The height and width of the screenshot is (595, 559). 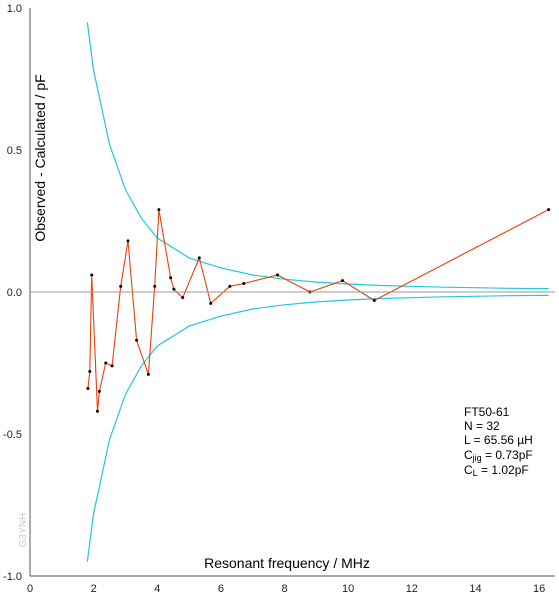 I want to click on x-tick-label: 16, so click(x=539, y=589).